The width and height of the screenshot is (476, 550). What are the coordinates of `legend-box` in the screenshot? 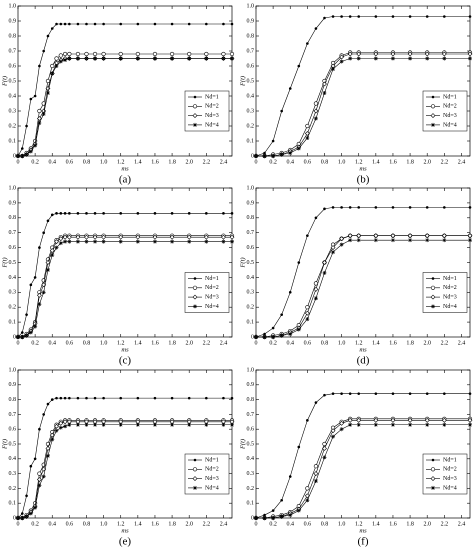 It's located at (207, 474).